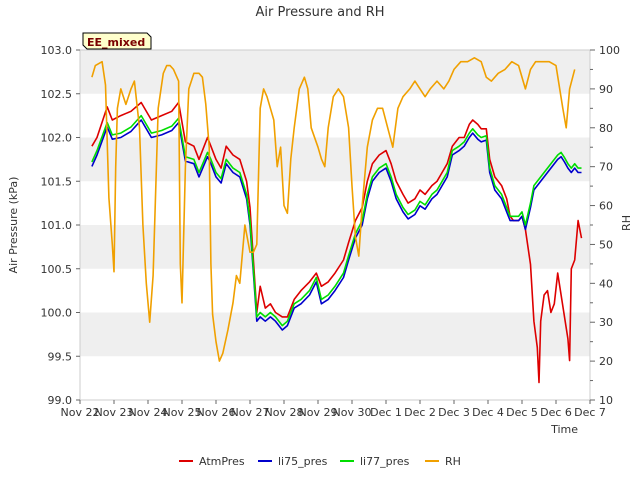  Describe the element at coordinates (590, 412) in the screenshot. I see `x-tick-label: Dec 7` at that location.